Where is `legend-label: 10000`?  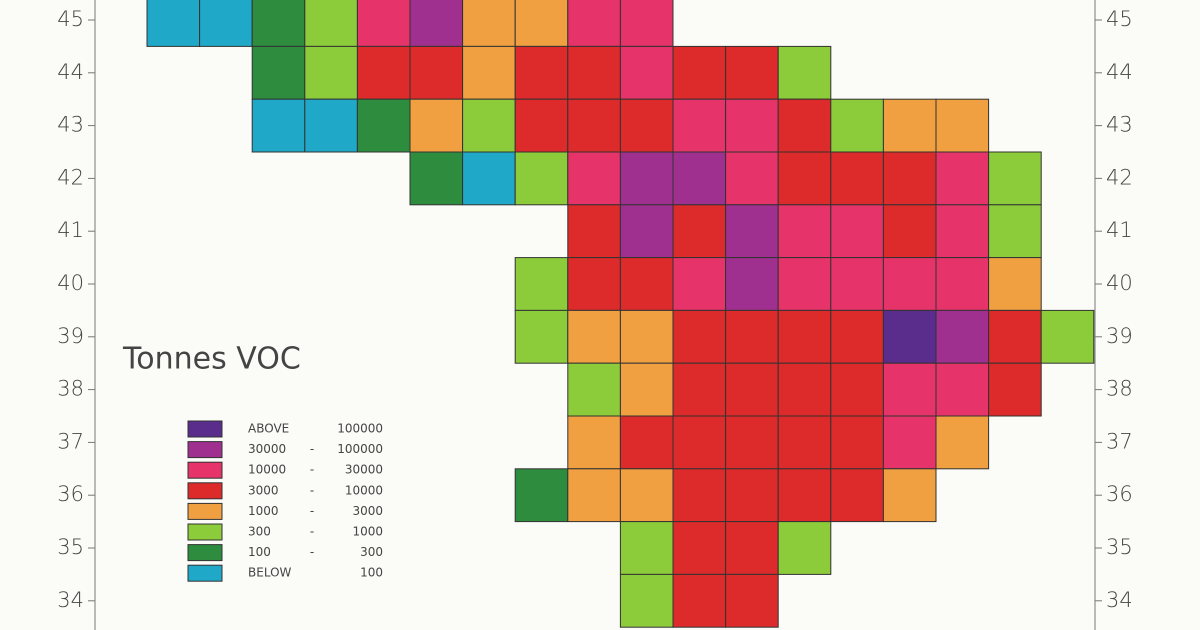
legend-label: 10000 is located at coordinates (364, 490).